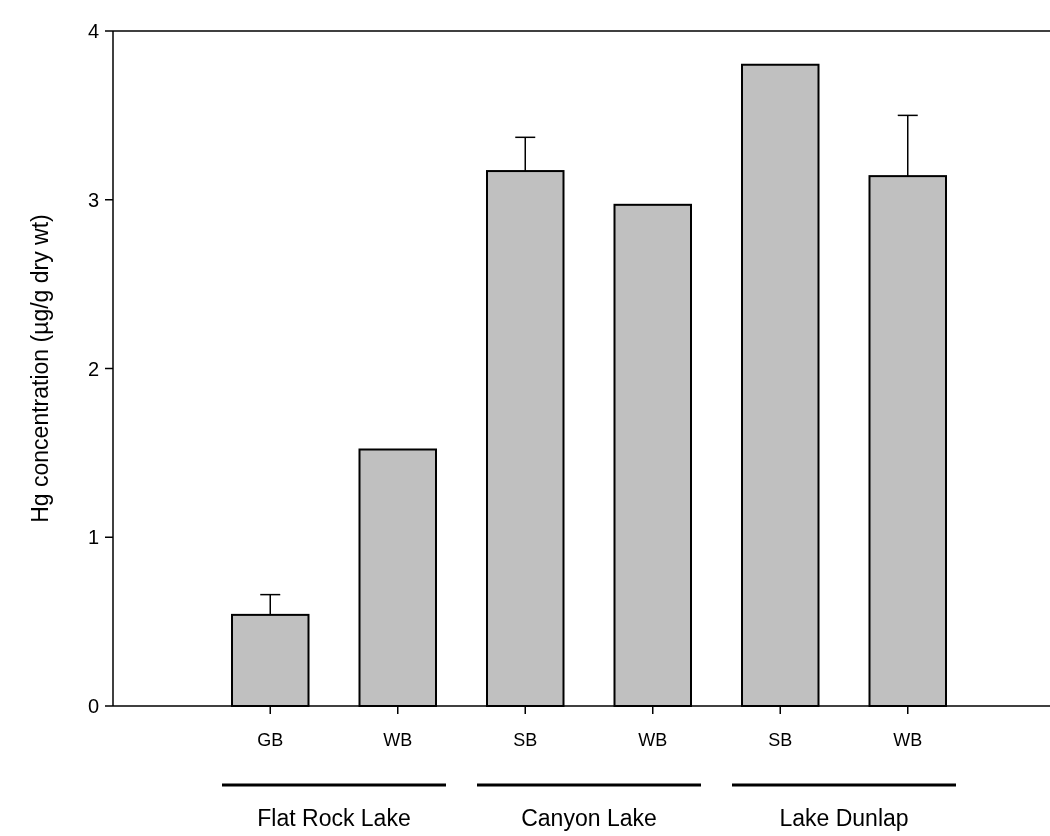 This screenshot has height=836, width=1050. Describe the element at coordinates (589, 818) in the screenshot. I see `text: Canyon Lake` at that location.